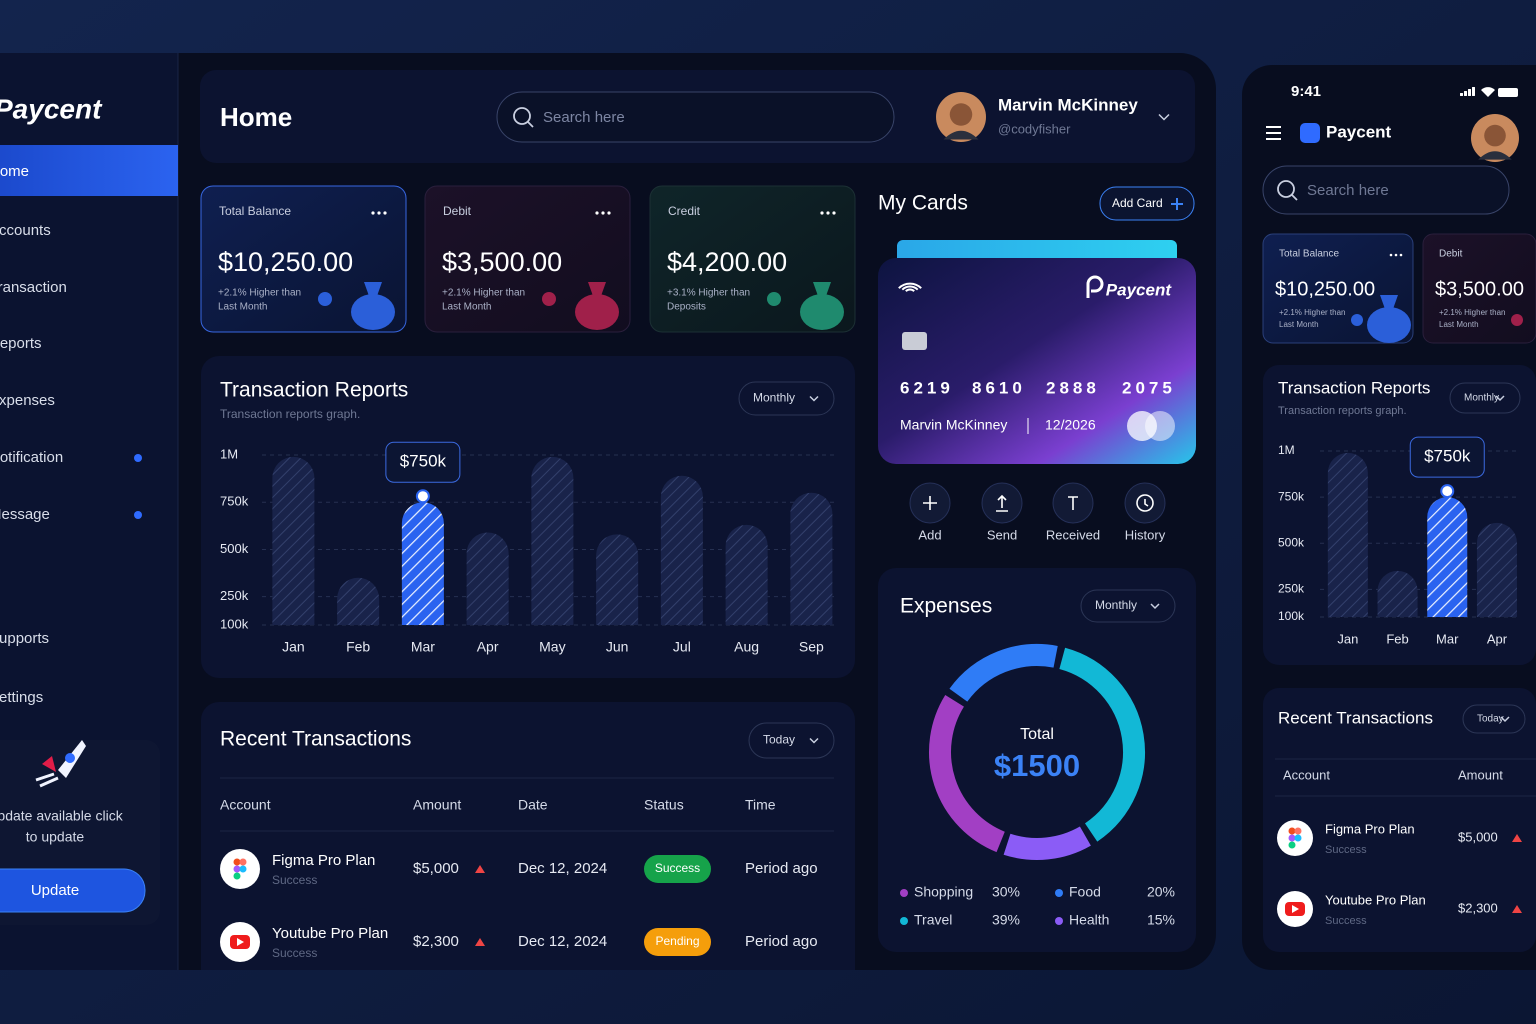  Describe the element at coordinates (466, 307) in the screenshot. I see `card-period: Last Month` at that location.